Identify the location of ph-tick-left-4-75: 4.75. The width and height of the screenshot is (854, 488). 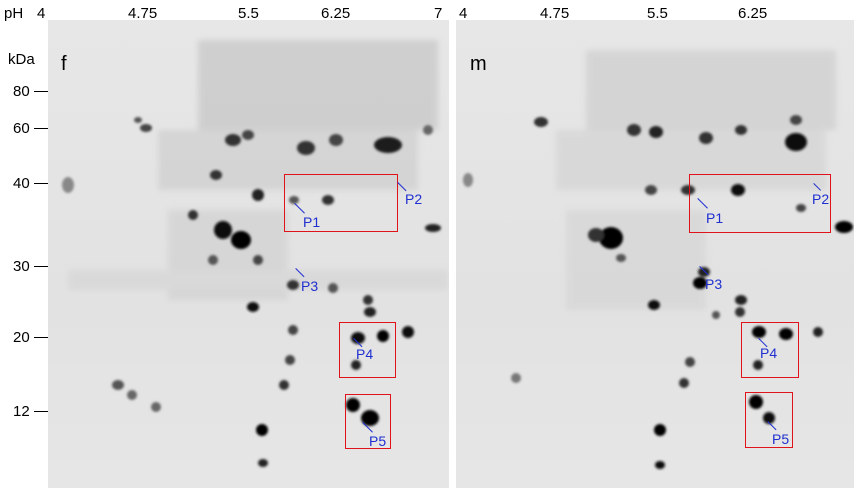
(143, 13).